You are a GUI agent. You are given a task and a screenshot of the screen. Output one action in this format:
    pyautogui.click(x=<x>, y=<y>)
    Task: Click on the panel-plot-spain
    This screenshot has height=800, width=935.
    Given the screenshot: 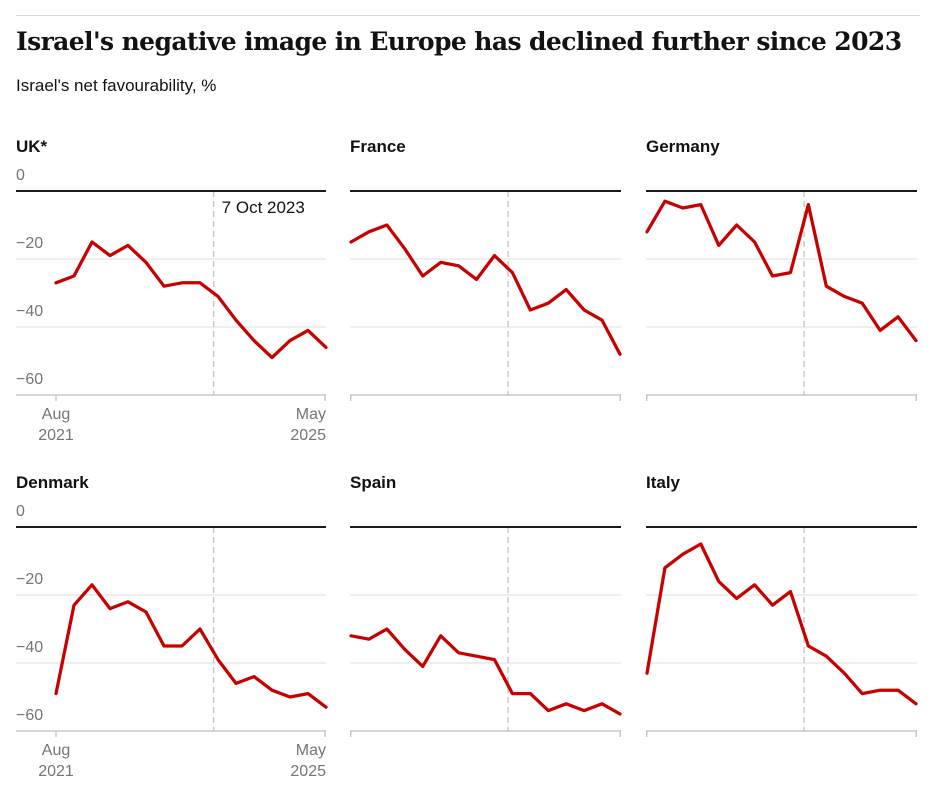 What is the action you would take?
    pyautogui.click(x=485, y=631)
    